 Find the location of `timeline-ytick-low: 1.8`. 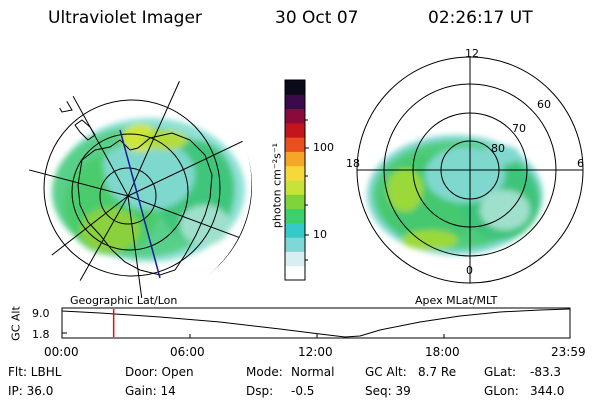

timeline-ytick-low: 1.8 is located at coordinates (41, 334).